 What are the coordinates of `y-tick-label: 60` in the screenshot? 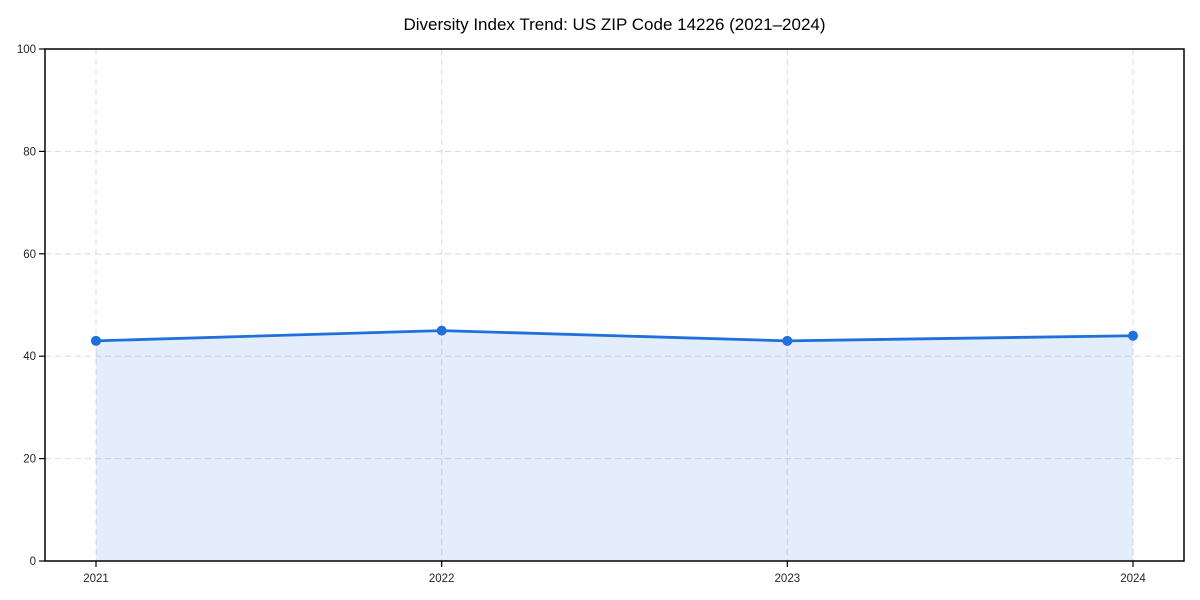 It's located at (29, 255).